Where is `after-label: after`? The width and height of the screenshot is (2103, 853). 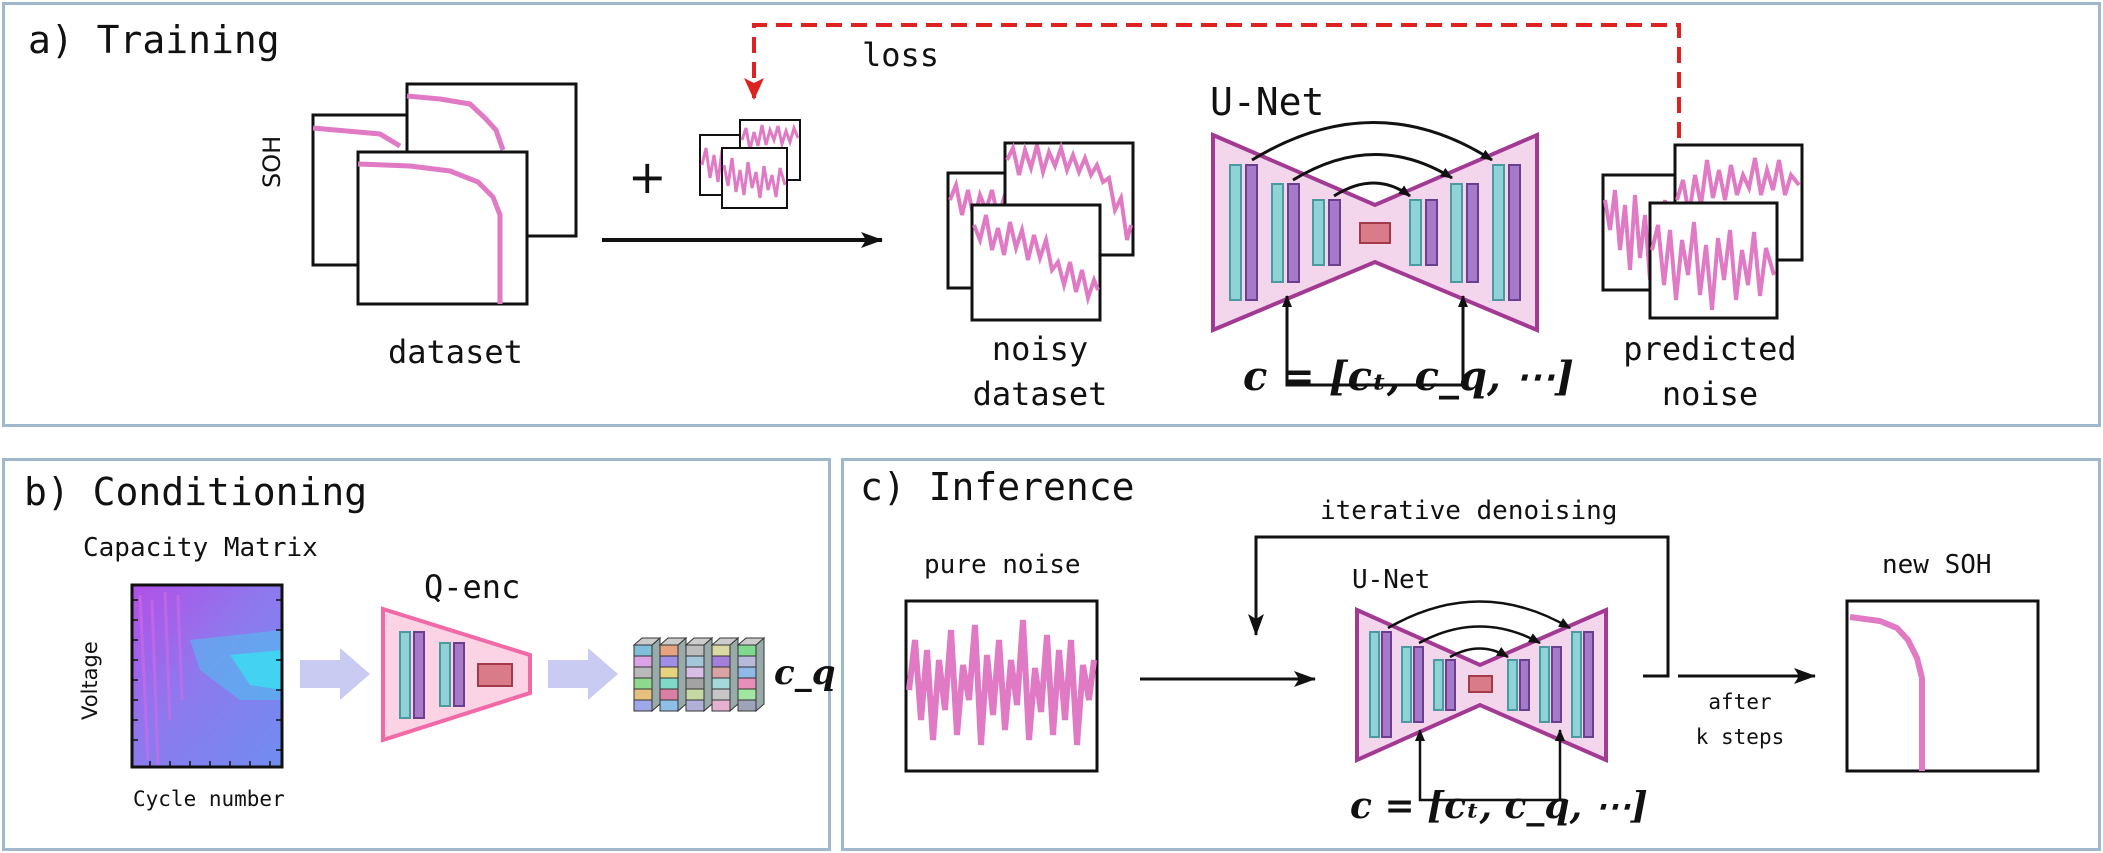
after-label: after is located at coordinates (1740, 702).